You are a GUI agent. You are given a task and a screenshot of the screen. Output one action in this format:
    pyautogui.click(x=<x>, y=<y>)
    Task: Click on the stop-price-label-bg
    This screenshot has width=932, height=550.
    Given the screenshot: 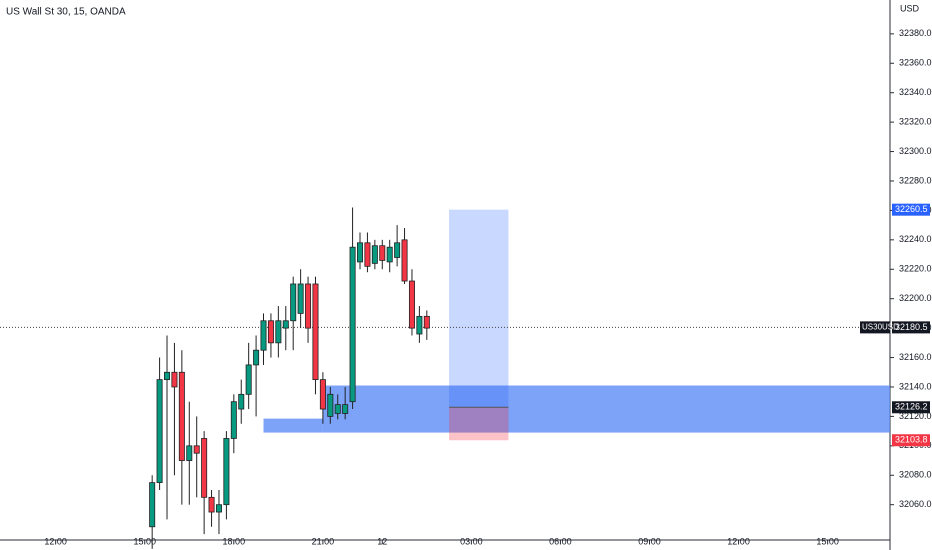 What is the action you would take?
    pyautogui.click(x=911, y=440)
    